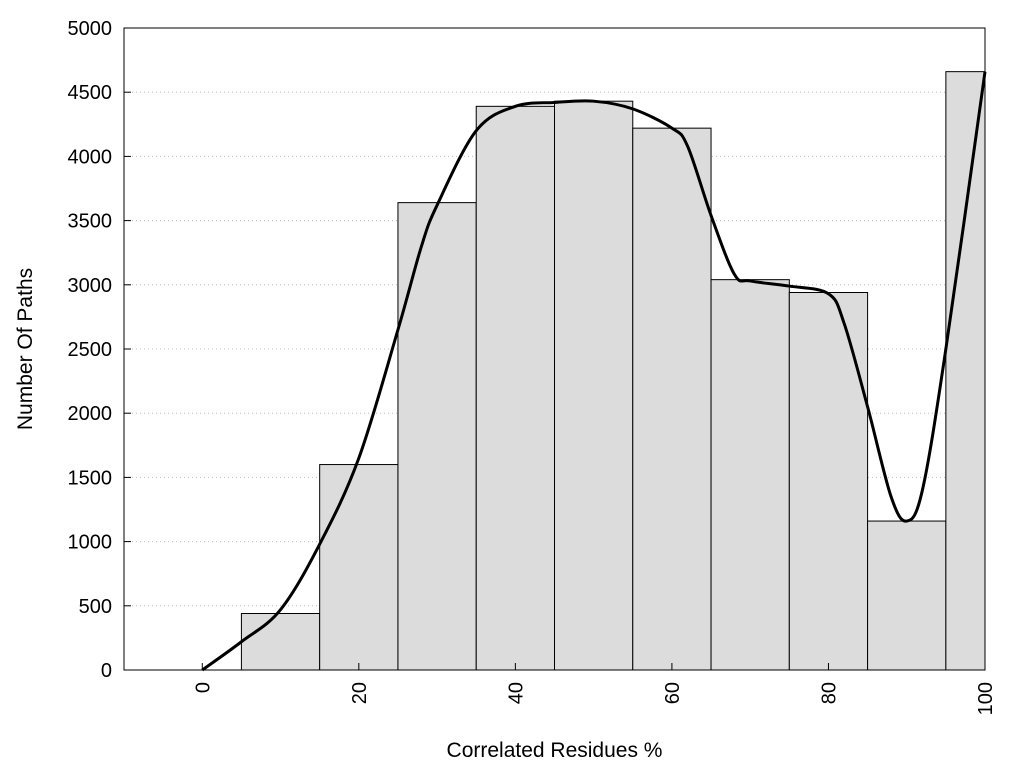  I want to click on y-tick-label-2500: 2500, so click(90, 350).